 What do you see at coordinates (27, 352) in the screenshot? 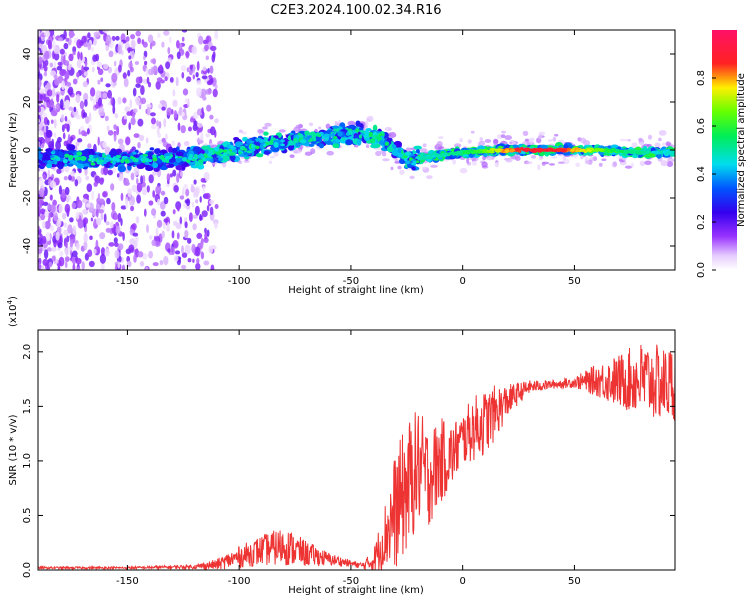
I see `snr-y-tick-label: 2.0` at bounding box center [27, 352].